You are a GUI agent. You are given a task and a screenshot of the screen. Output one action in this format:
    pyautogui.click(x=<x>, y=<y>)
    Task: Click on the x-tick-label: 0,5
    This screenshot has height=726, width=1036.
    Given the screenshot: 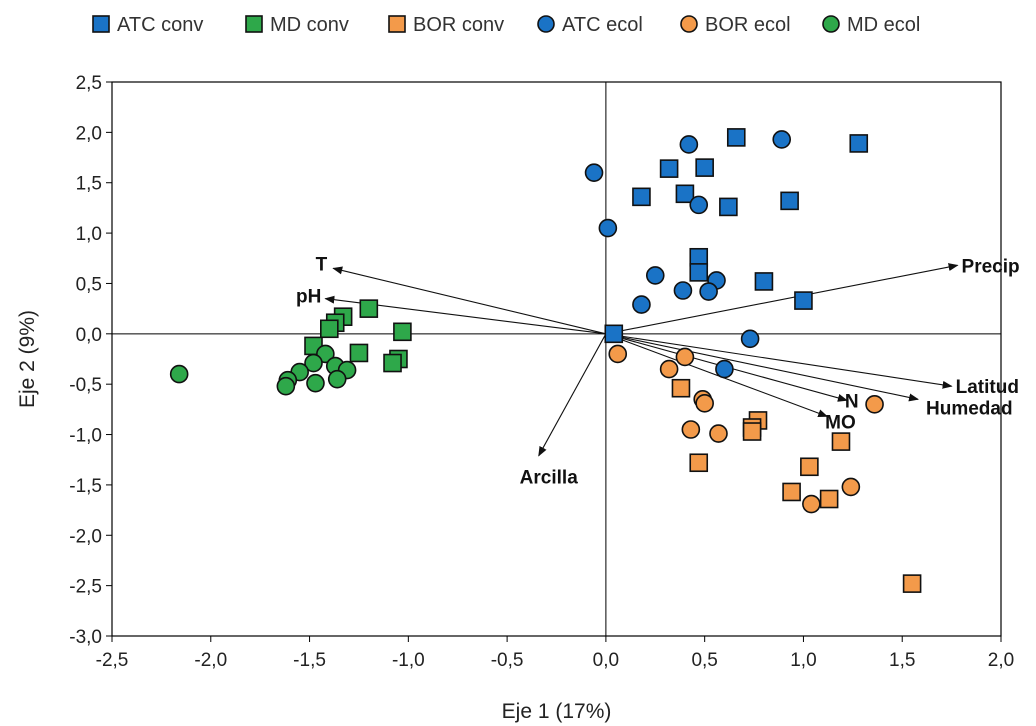 What is the action you would take?
    pyautogui.click(x=704, y=660)
    